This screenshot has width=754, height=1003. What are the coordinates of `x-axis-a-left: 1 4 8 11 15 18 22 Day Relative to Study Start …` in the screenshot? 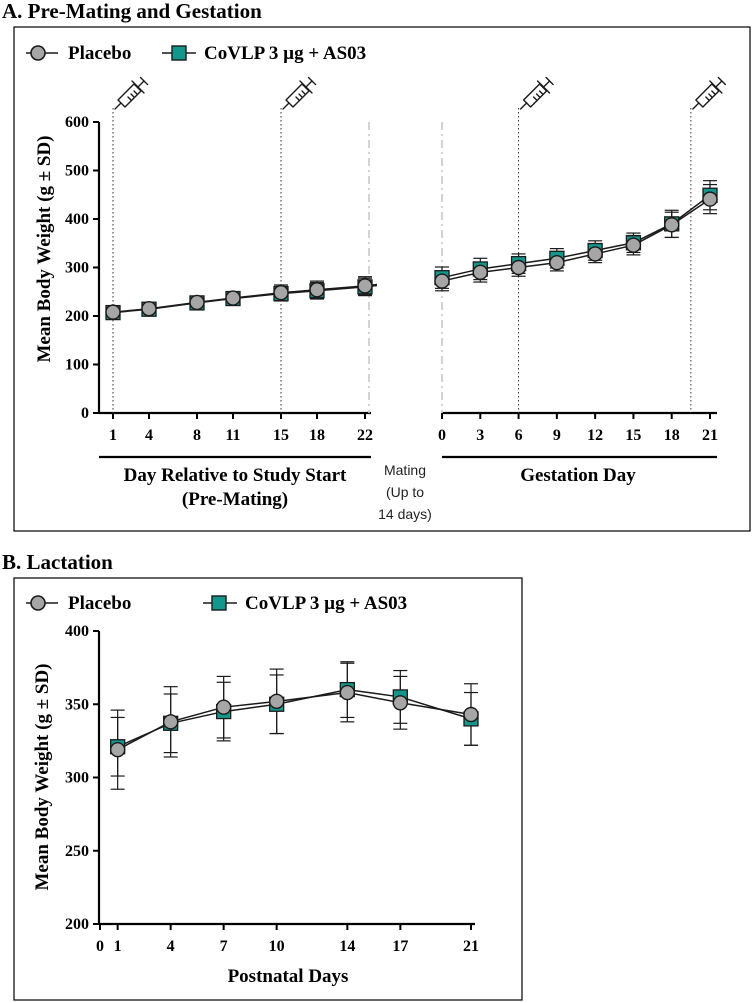 It's located at (236, 460).